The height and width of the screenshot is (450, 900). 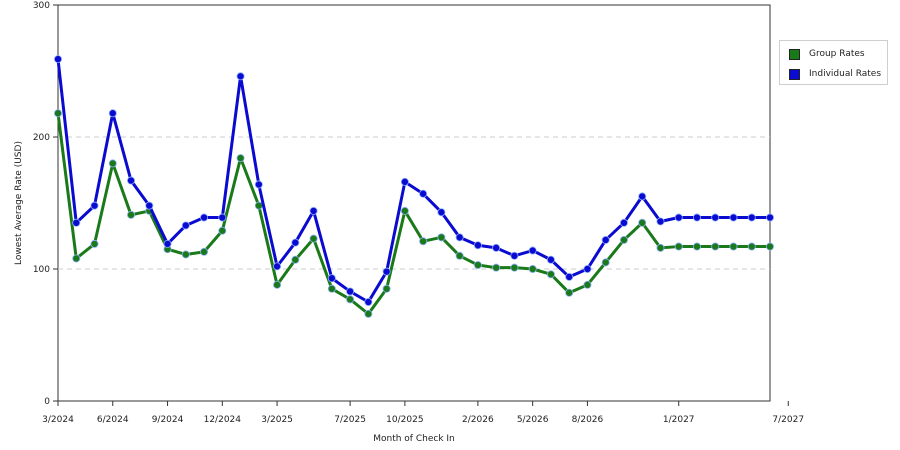 What do you see at coordinates (113, 420) in the screenshot?
I see `x-tick-label: 6/2024` at bounding box center [113, 420].